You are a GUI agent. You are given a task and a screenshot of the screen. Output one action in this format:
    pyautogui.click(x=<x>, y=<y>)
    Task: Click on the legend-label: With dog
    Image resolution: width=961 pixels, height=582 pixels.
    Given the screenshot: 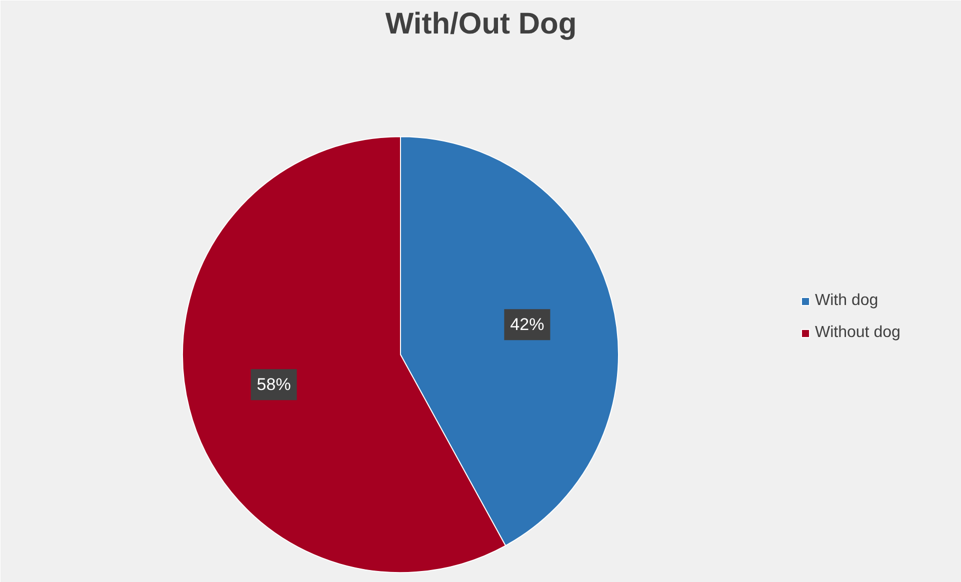 What is the action you would take?
    pyautogui.click(x=846, y=301)
    